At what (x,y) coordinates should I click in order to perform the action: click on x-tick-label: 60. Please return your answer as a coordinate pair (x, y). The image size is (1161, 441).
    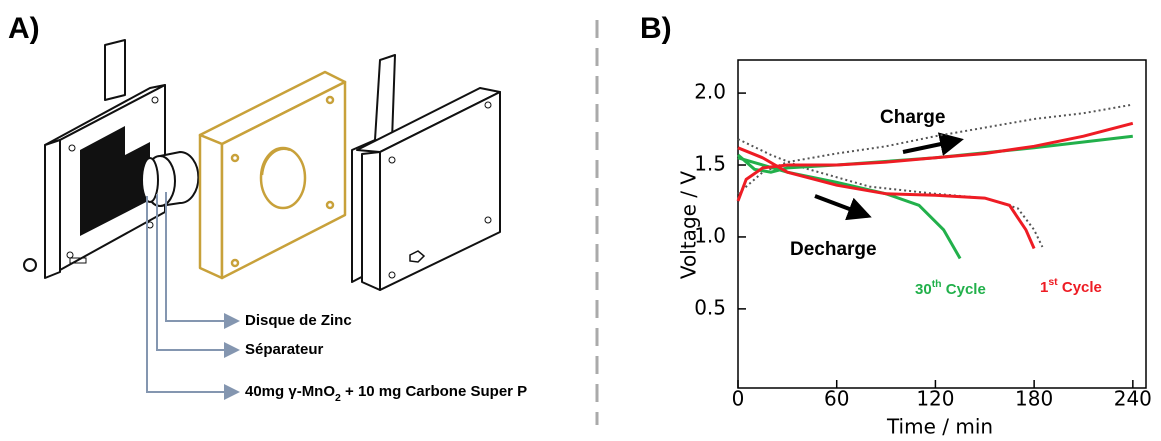
    Looking at the image, I should click on (836, 399).